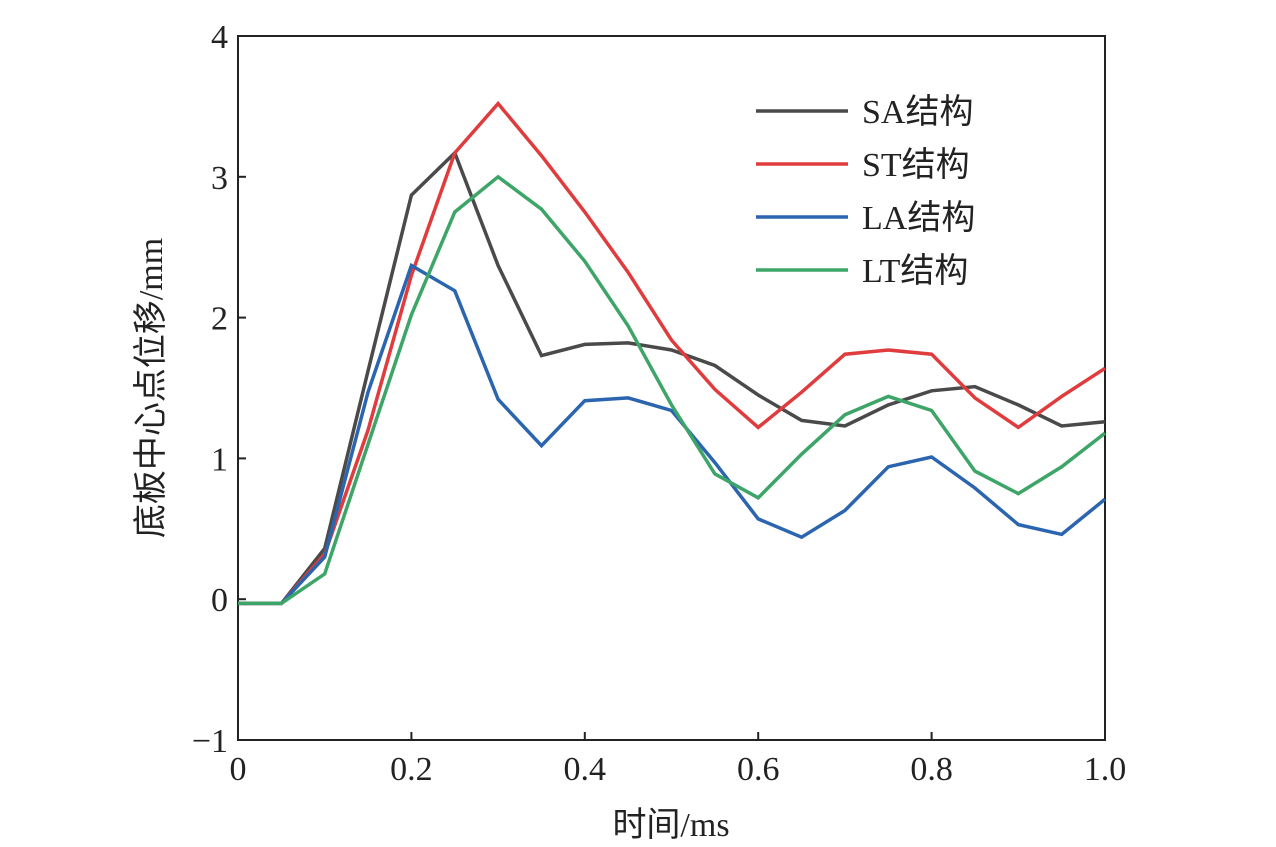 The height and width of the screenshot is (847, 1276). I want to click on x-axis-ticks: 0 0.2 0.4 0.6 0.8 1.0, so click(678, 760).